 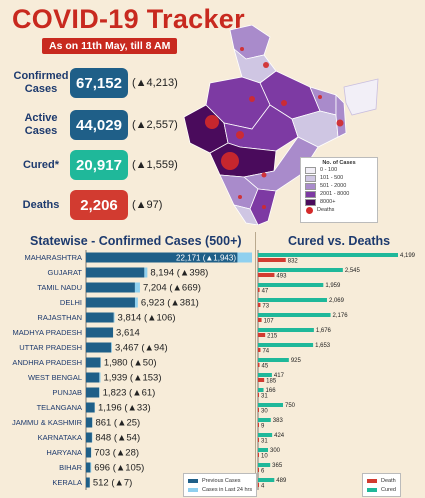 I want to click on page-title: COVID-19 Tracker, so click(x=128, y=19).